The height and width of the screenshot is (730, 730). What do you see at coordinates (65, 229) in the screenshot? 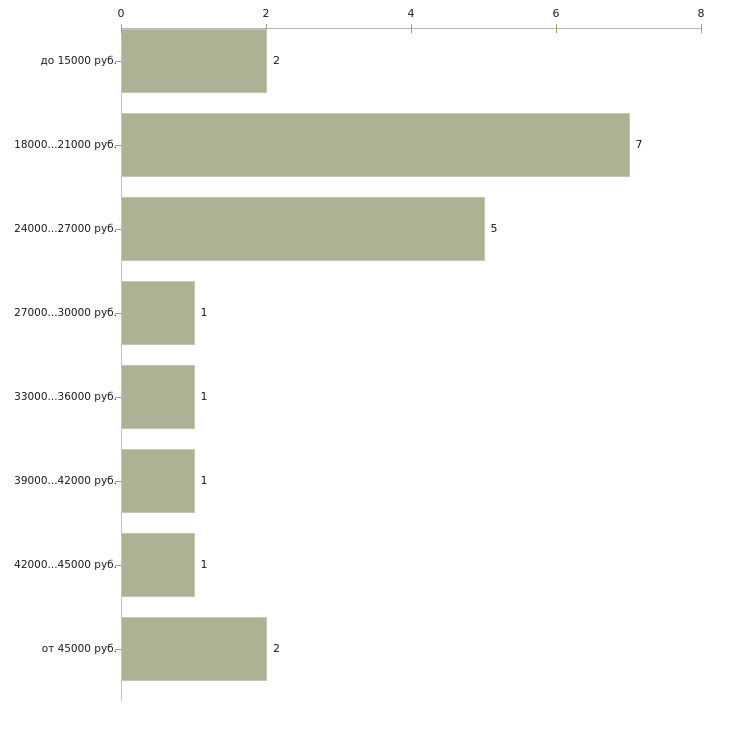
I see `category-label: 24000...27000 руб.` at bounding box center [65, 229].